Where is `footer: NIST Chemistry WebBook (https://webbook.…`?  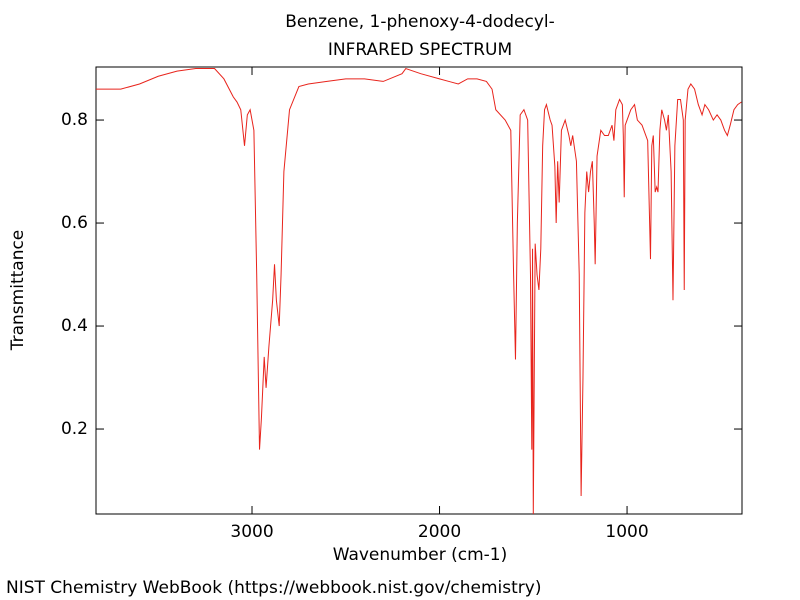
footer: NIST Chemistry WebBook (https://webbook.… is located at coordinates (273, 588).